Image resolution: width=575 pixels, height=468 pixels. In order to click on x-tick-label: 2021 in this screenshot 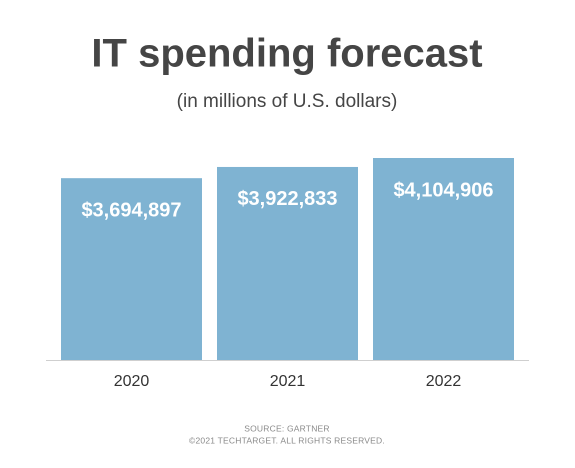, I will do `click(288, 381)`.